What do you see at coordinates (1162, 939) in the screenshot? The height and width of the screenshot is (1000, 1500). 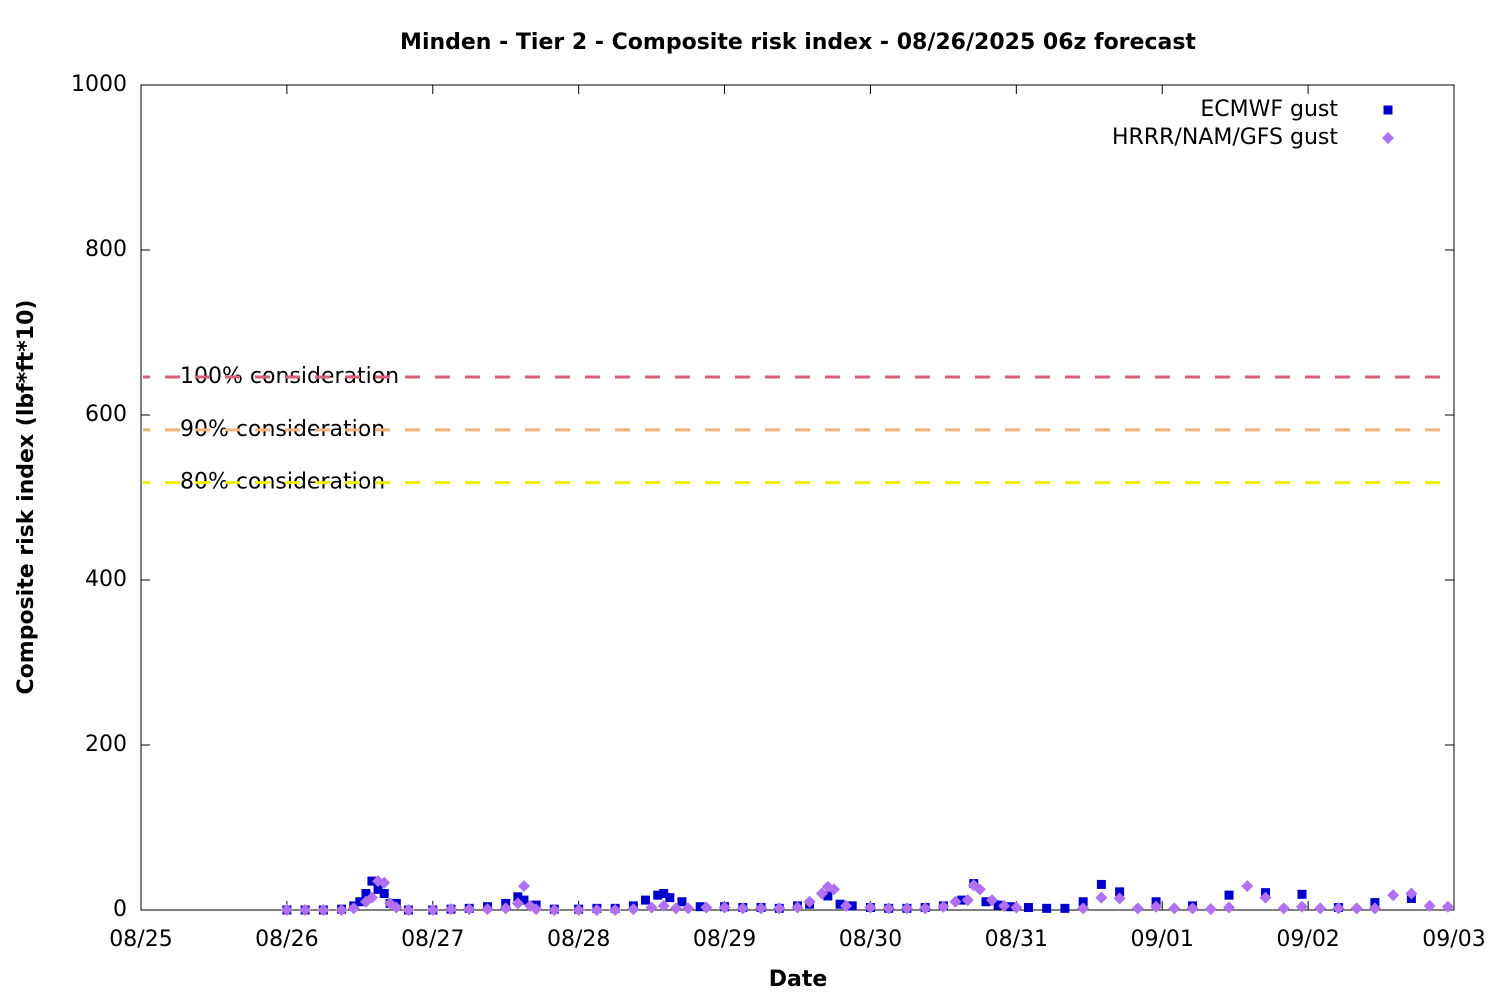 I see `x-tick-label: 09/01` at bounding box center [1162, 939].